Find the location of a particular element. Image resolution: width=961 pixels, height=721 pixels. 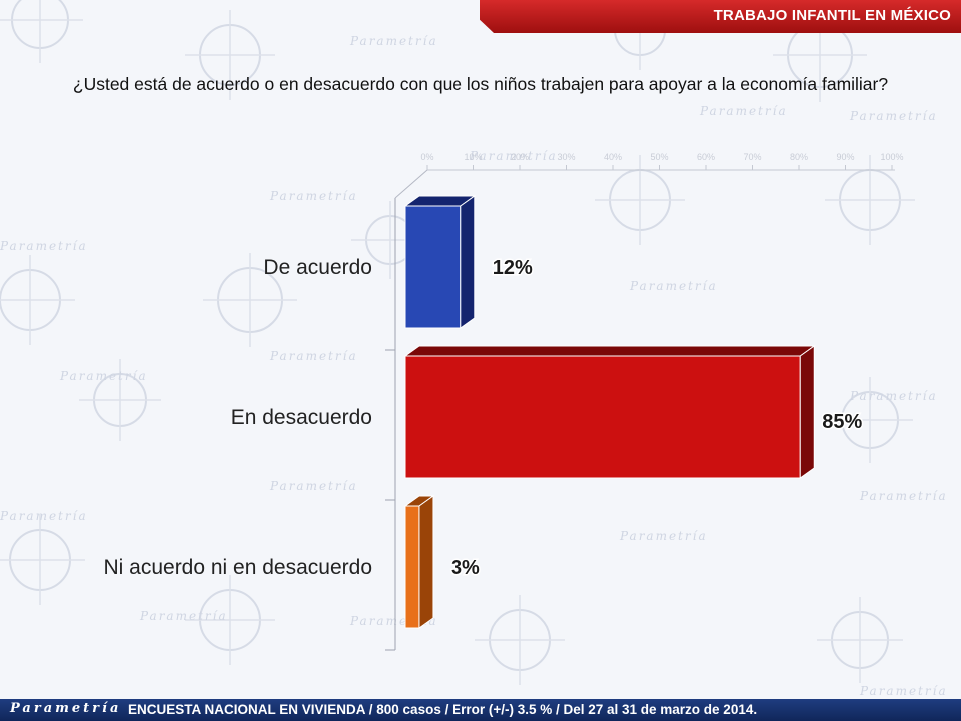

x-tick-label: 30% is located at coordinates (566, 157).